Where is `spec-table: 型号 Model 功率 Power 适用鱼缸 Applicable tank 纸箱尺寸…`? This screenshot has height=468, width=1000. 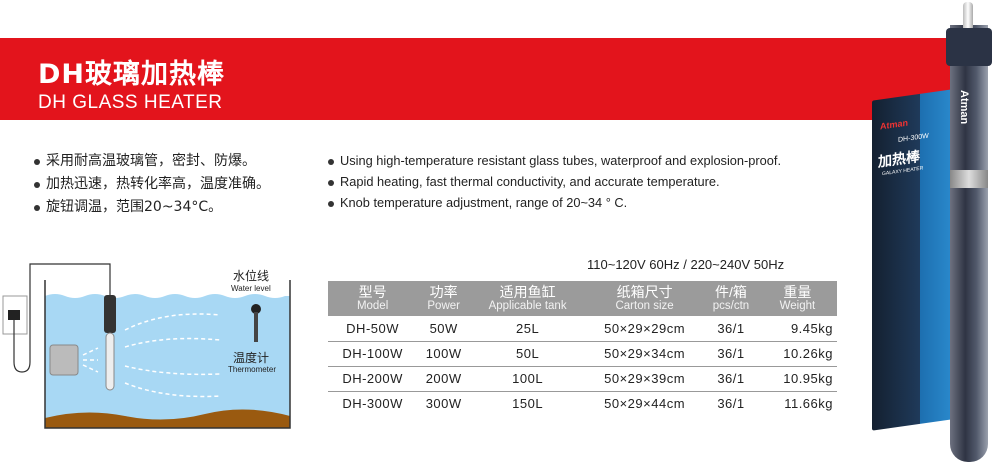 spec-table: 型号 Model 功率 Power 适用鱼缸 Applicable tank 纸箱尺寸… is located at coordinates (582, 348).